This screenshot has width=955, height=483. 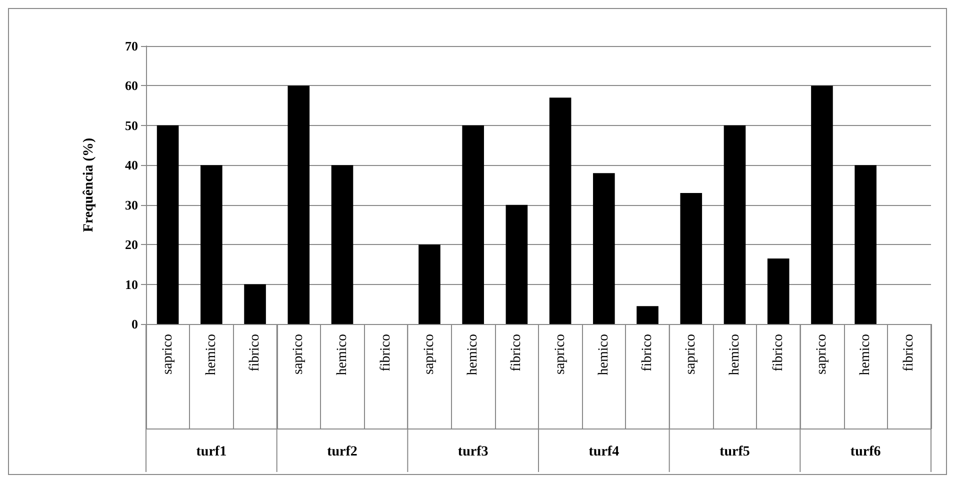 What do you see at coordinates (604, 452) in the screenshot?
I see `text: turf4` at bounding box center [604, 452].